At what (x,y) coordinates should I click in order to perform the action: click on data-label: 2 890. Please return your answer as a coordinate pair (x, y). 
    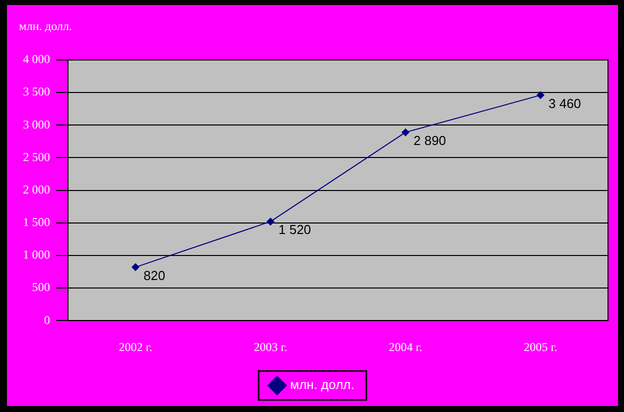
    Looking at the image, I should click on (430, 140).